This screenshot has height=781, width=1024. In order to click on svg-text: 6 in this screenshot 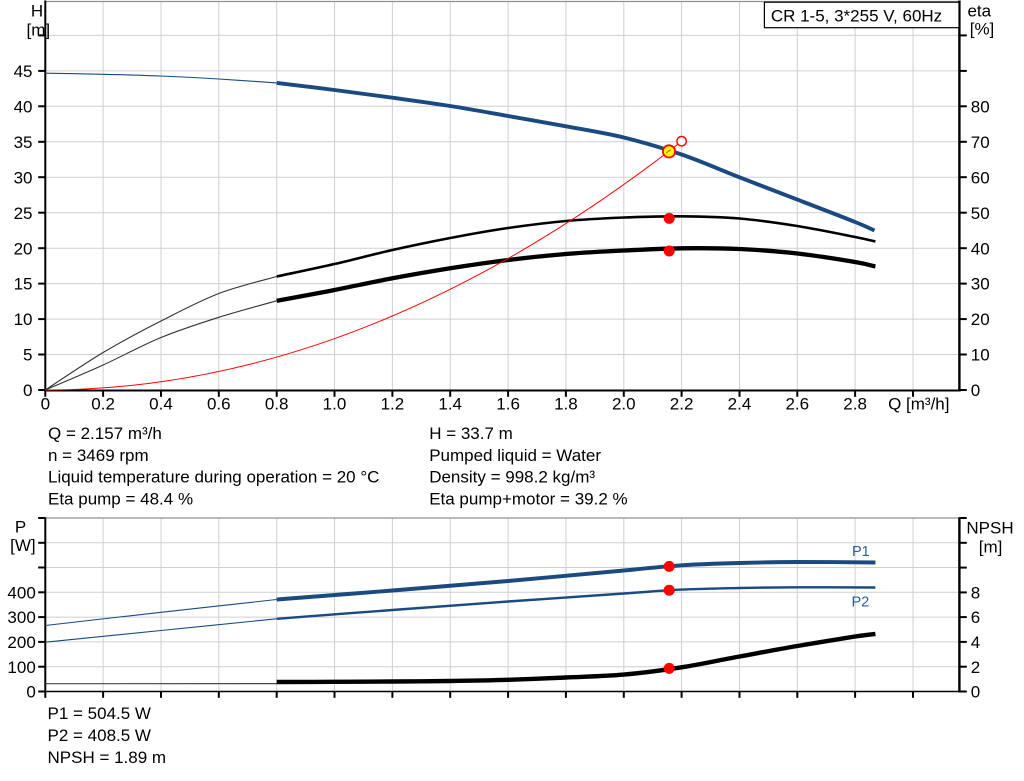, I will do `click(975, 617)`.